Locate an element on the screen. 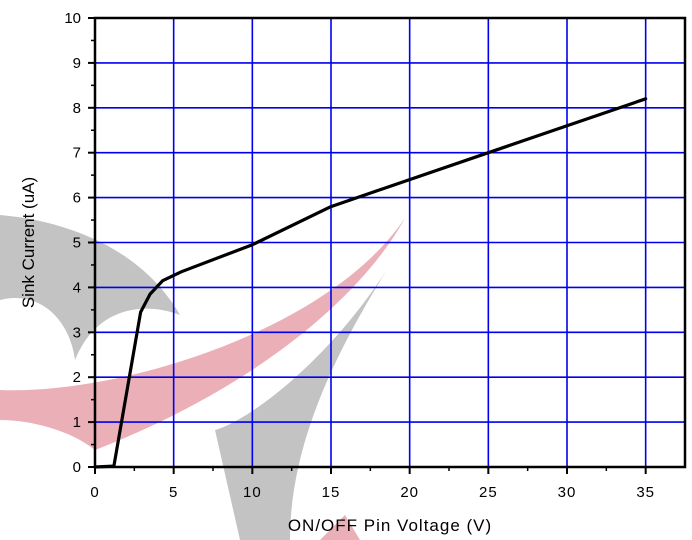 The image size is (692, 540). x-tick-label: 5 is located at coordinates (173, 492).